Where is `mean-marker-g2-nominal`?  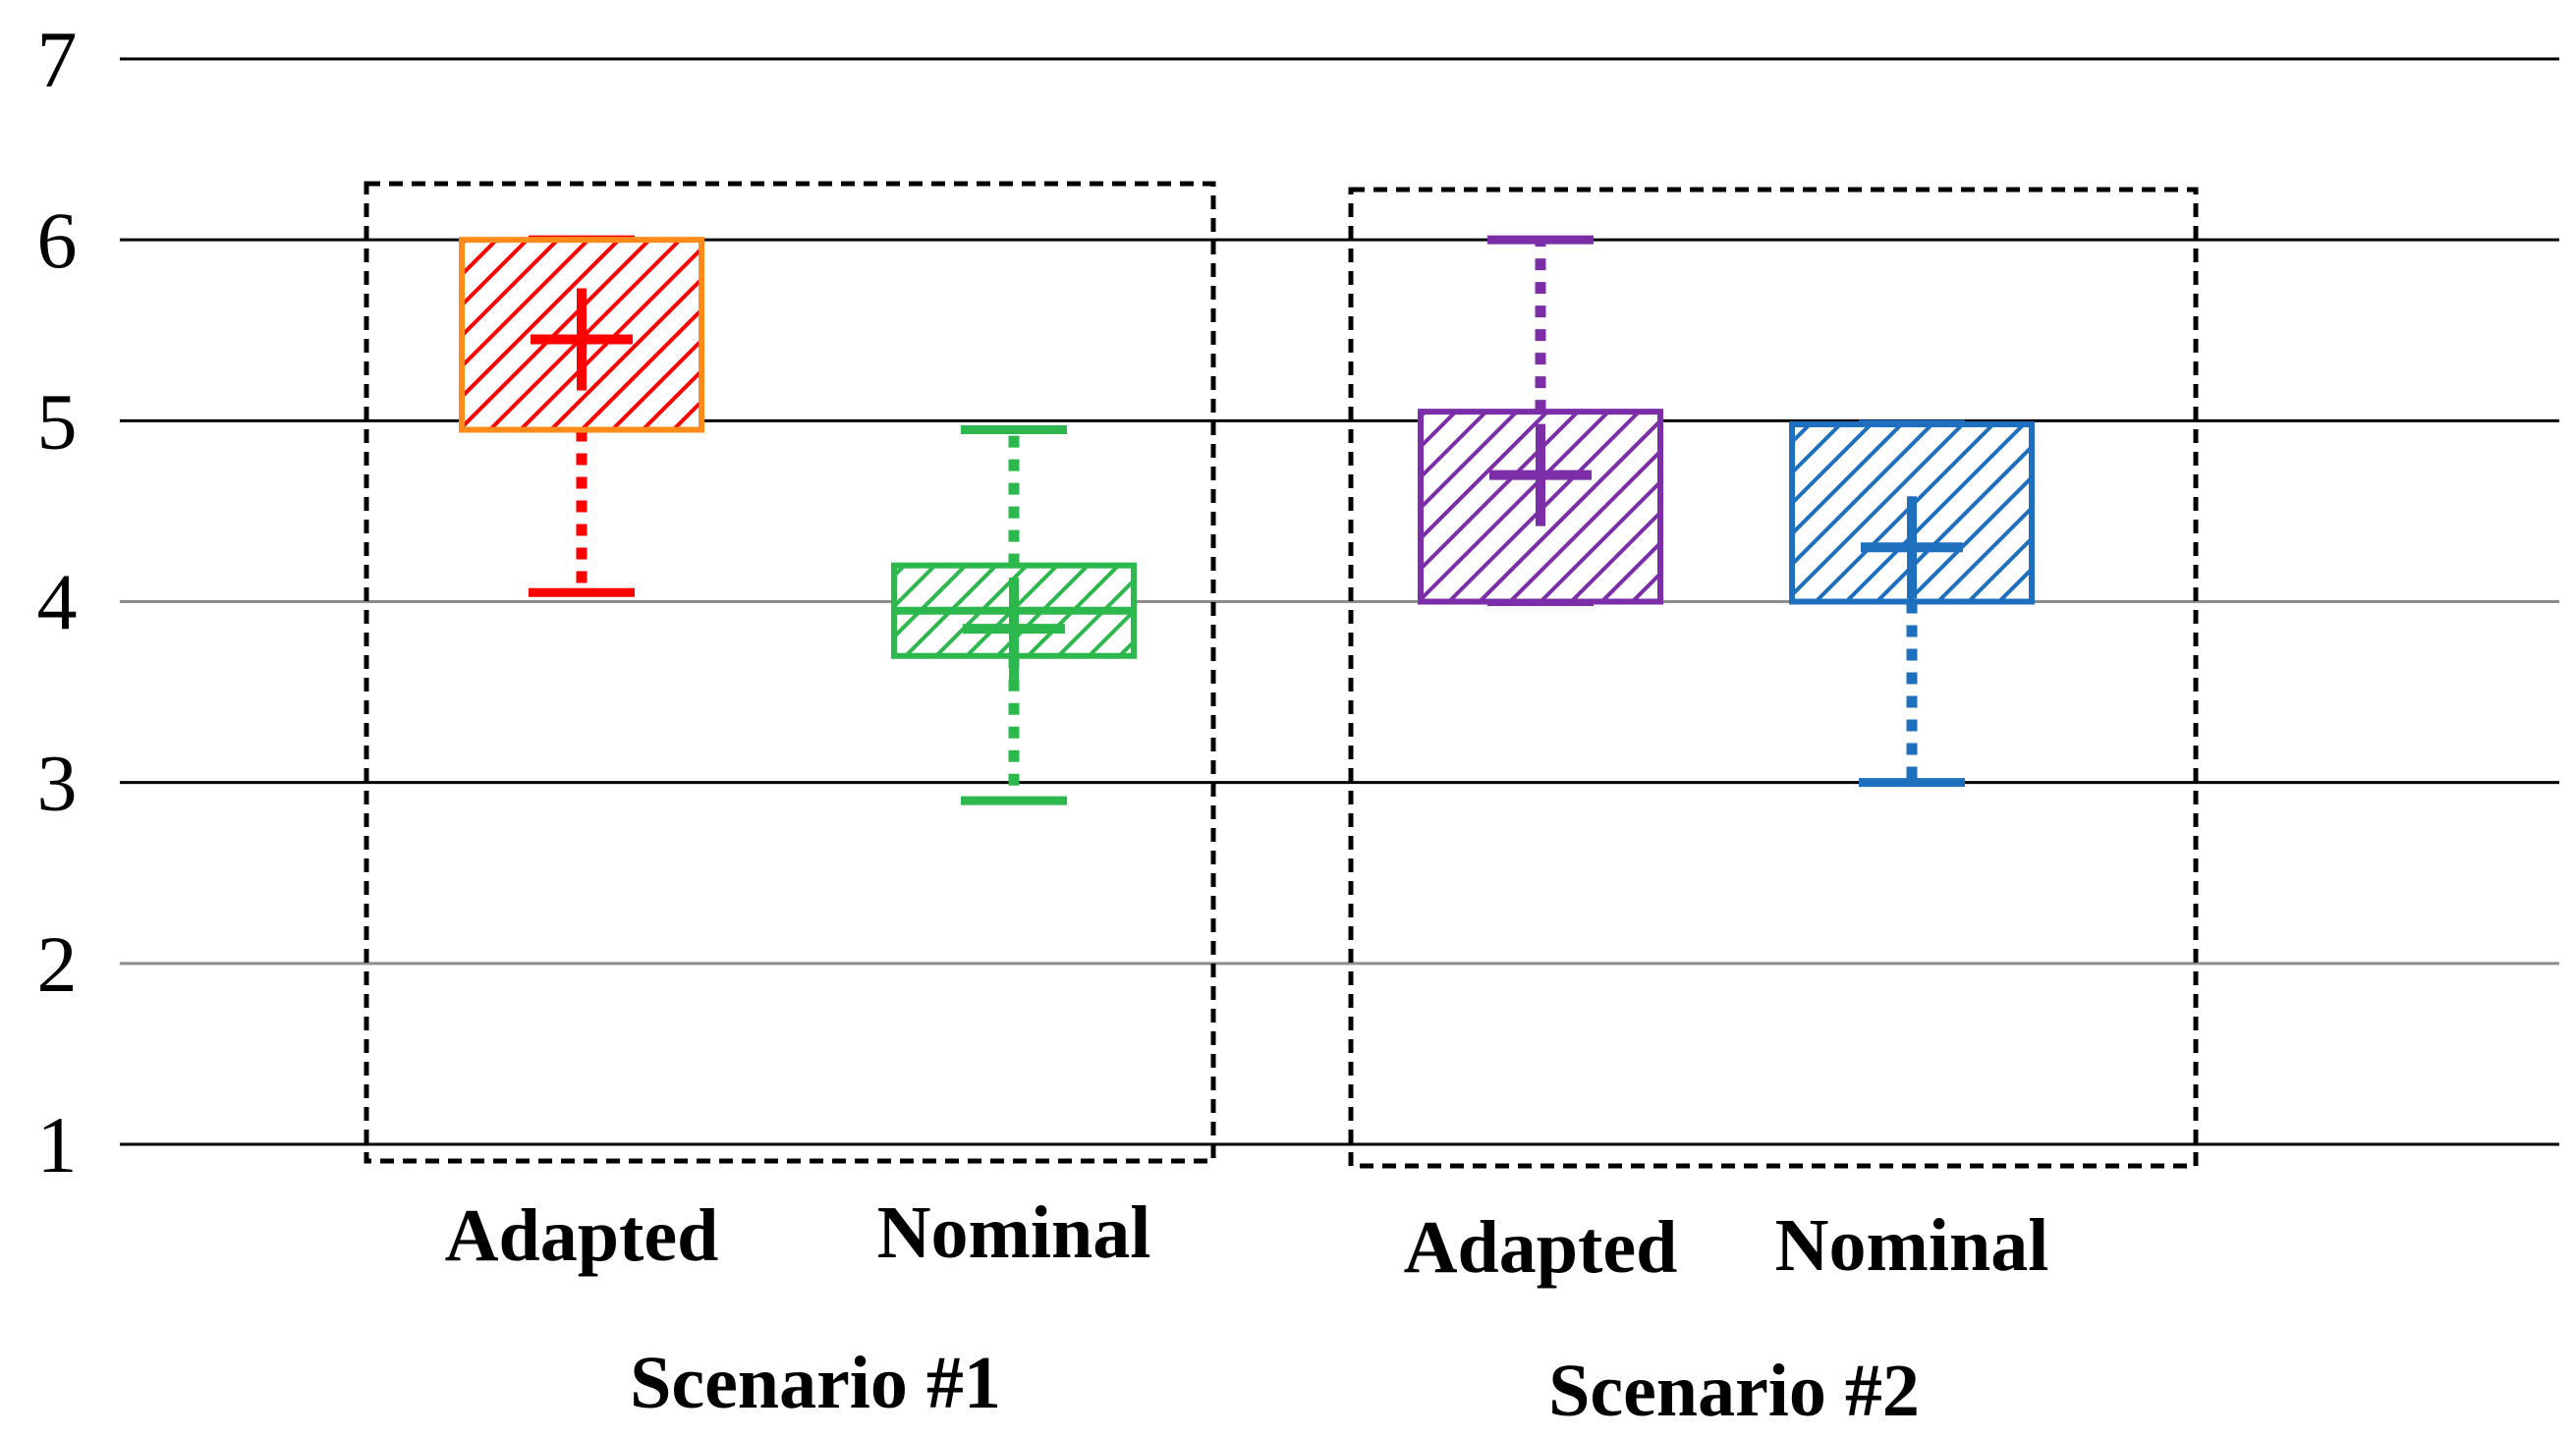
mean-marker-g2-nominal is located at coordinates (1912, 548).